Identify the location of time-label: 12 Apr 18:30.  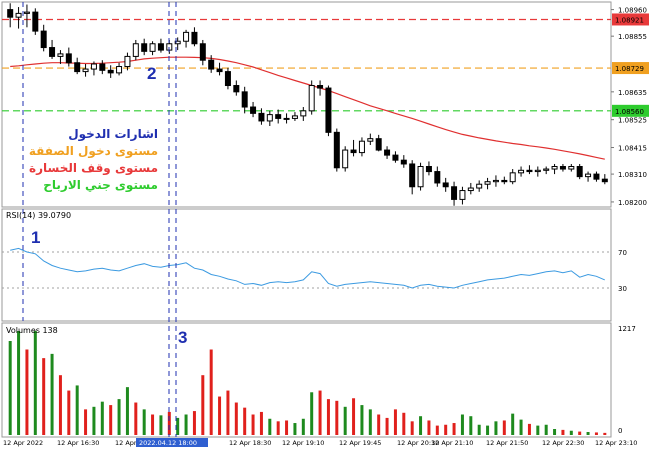
(250, 443).